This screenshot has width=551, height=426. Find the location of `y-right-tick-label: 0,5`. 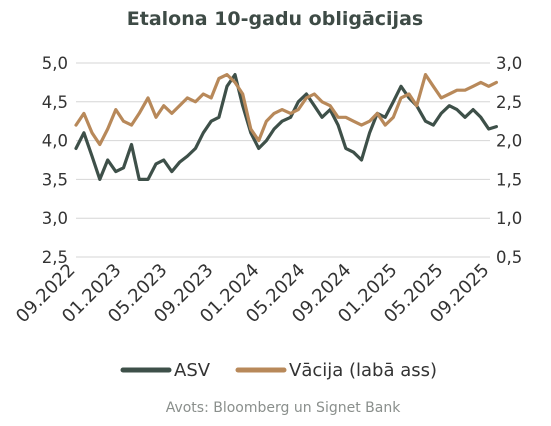

y-right-tick-label: 0,5 is located at coordinates (509, 257).